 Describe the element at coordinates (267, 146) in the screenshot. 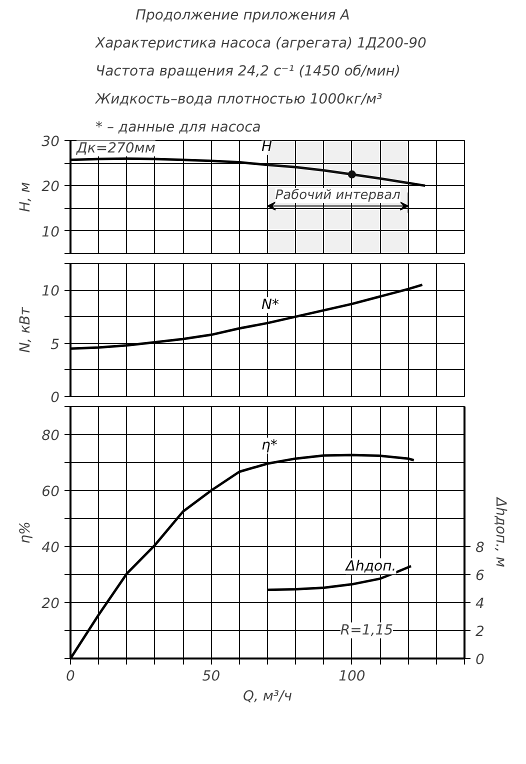

I see `series-label: H` at that location.